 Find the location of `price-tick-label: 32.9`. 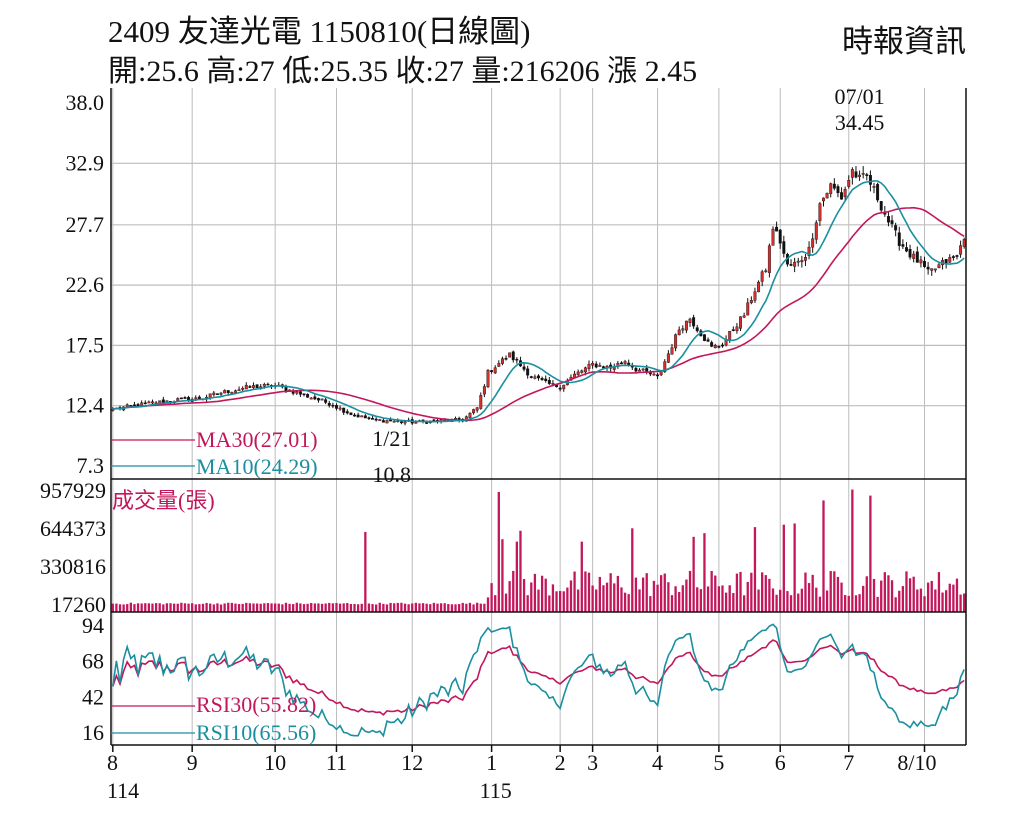

price-tick-label: 32.9 is located at coordinates (85, 162).